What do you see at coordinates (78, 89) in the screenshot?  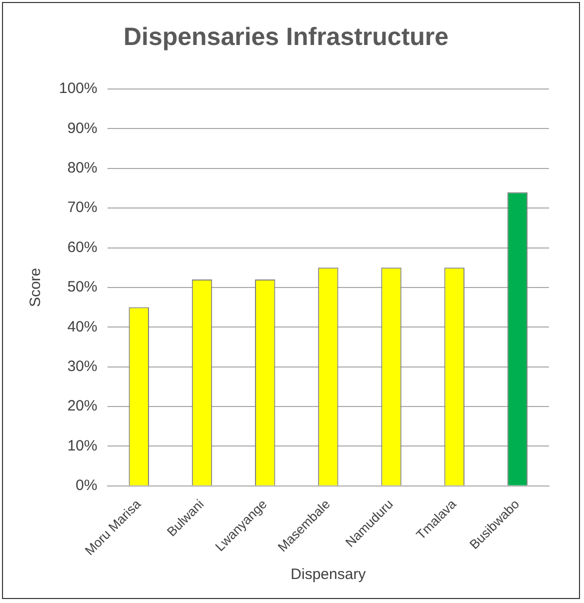 I see `y-tick-label: 100%` at bounding box center [78, 89].